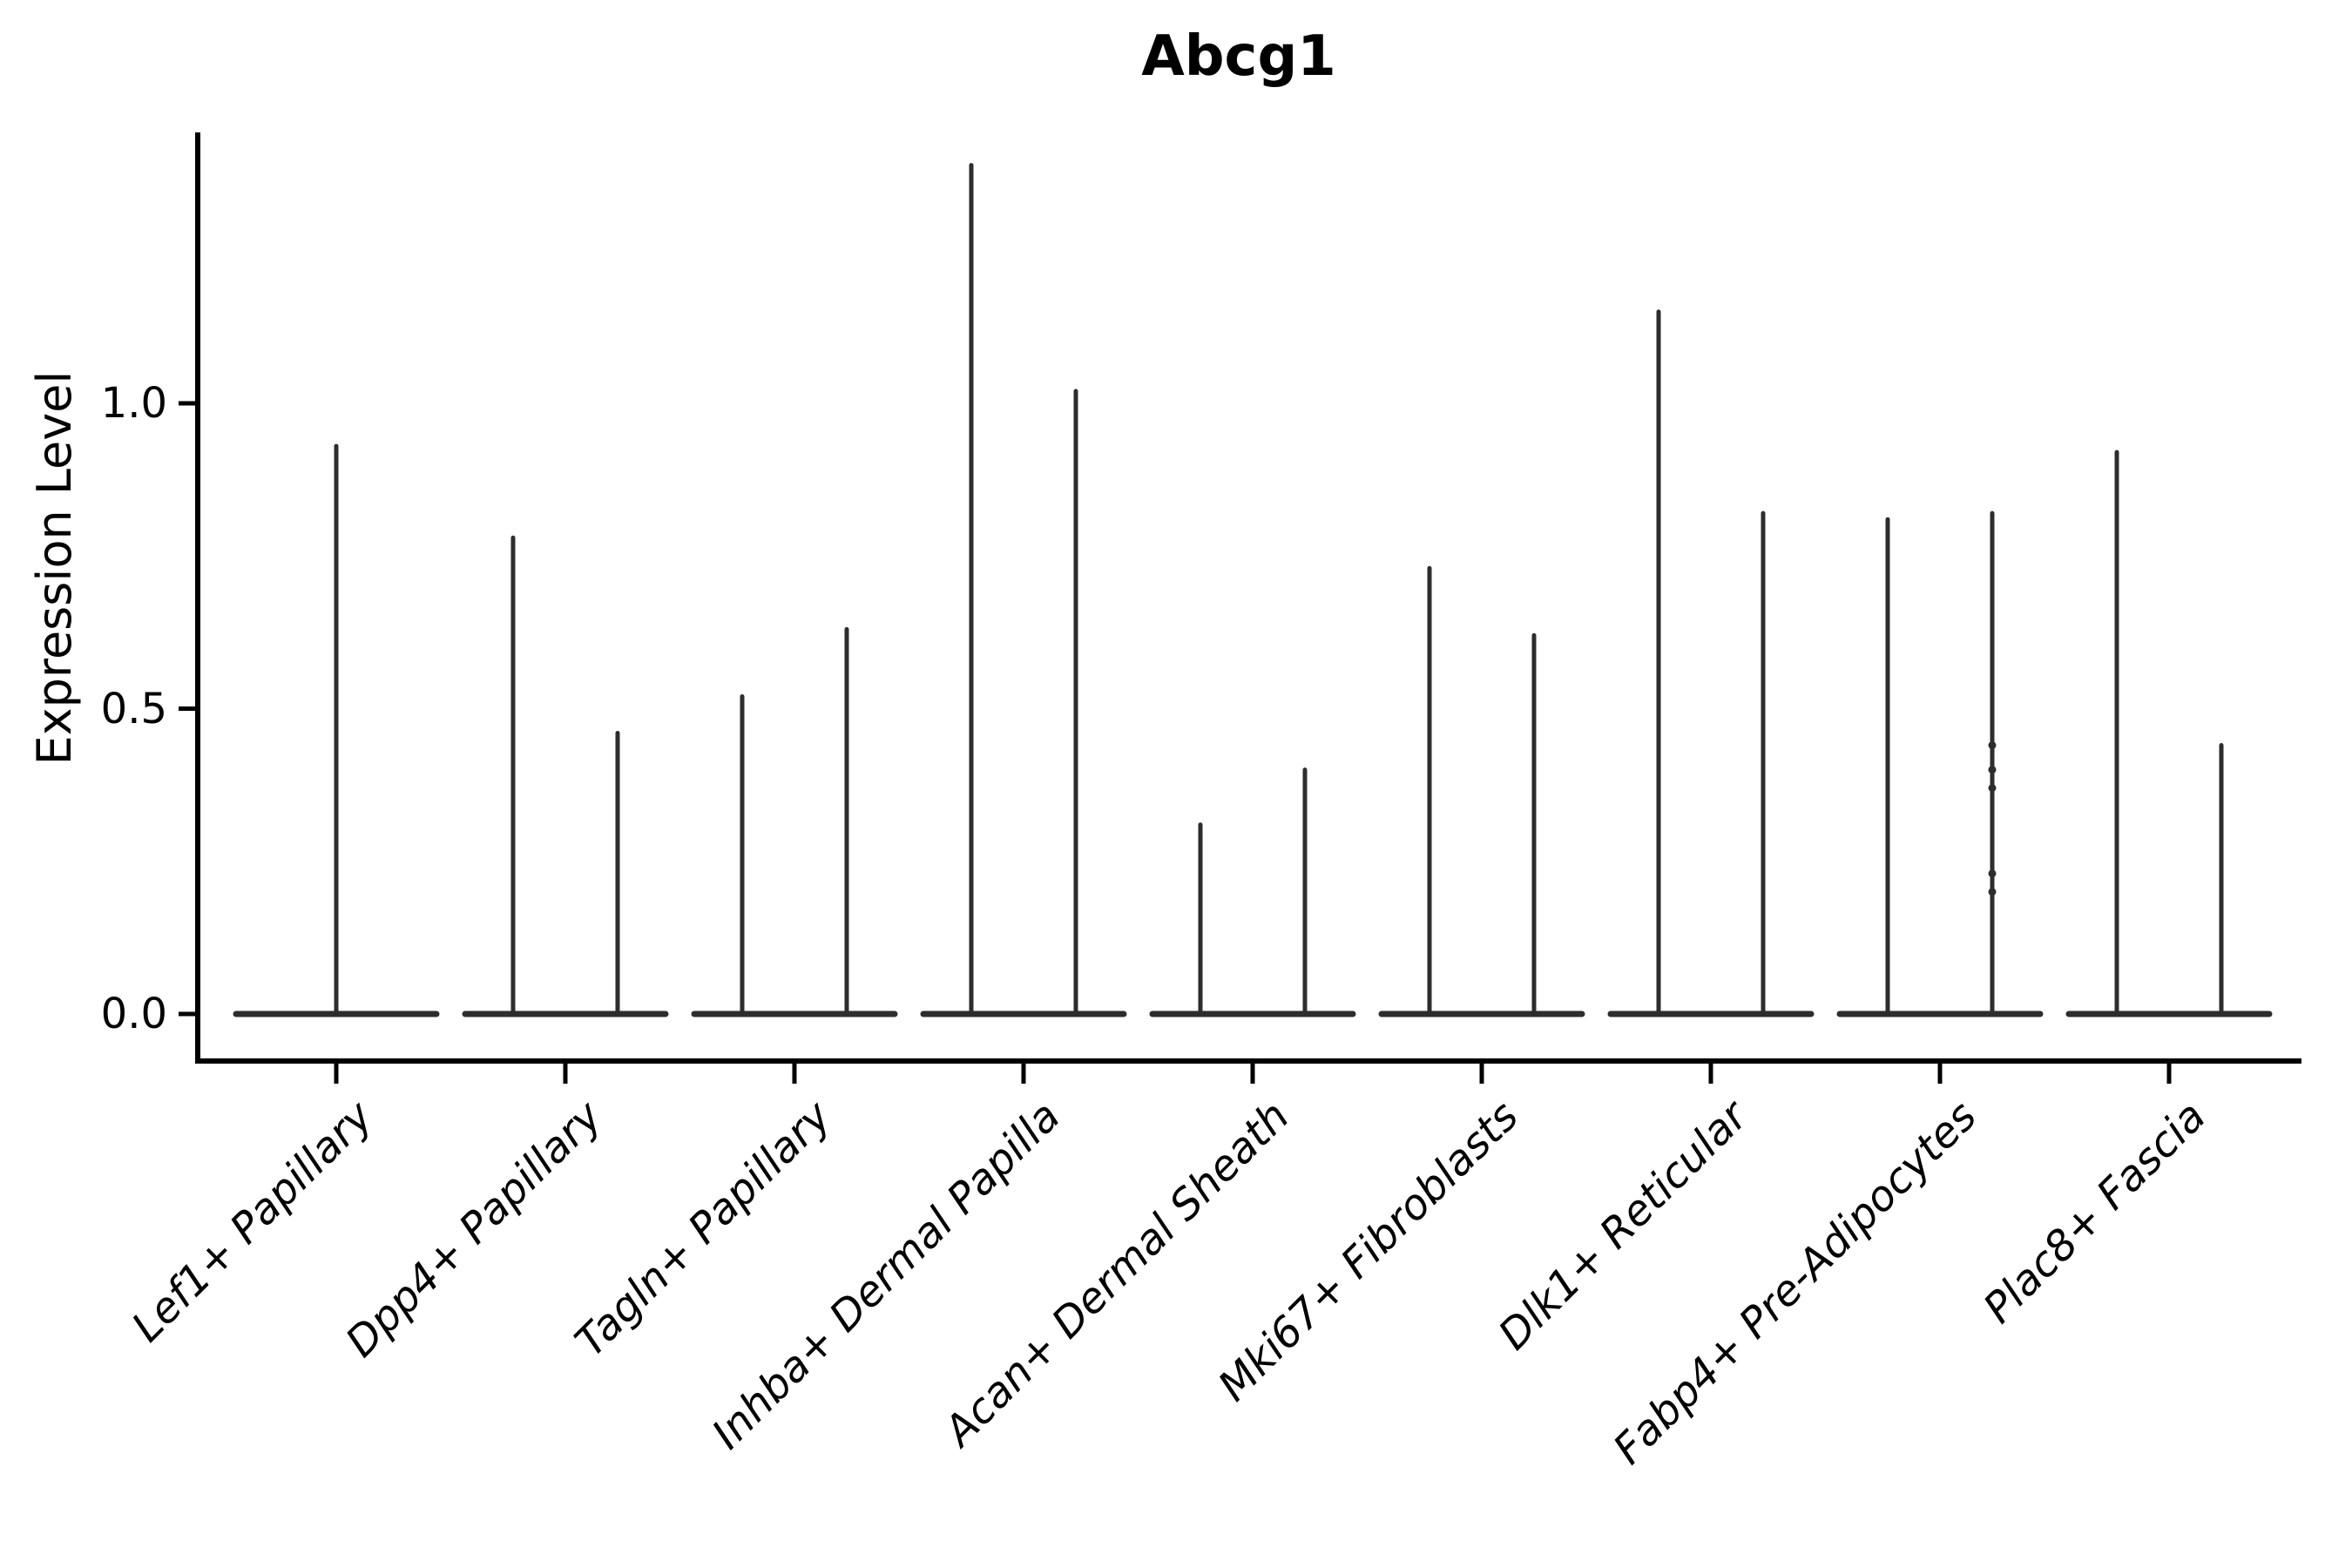 Image resolution: width=2352 pixels, height=1568 pixels. What do you see at coordinates (134, 403) in the screenshot?
I see `y-tick-label: 1.0` at bounding box center [134, 403].